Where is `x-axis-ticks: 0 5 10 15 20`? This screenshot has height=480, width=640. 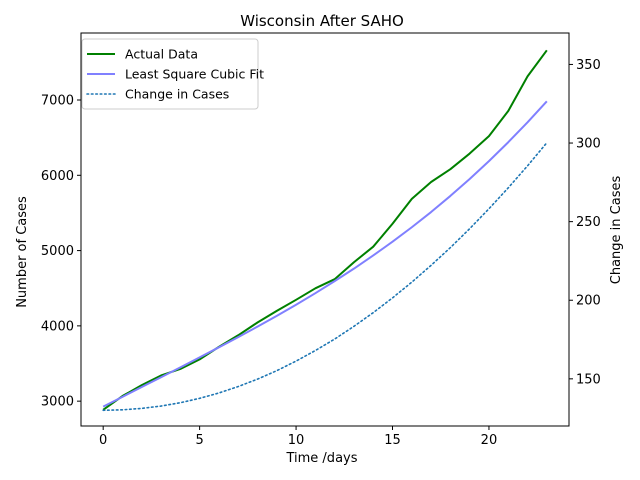 x-axis-ticks: 0 5 10 15 20 is located at coordinates (298, 437).